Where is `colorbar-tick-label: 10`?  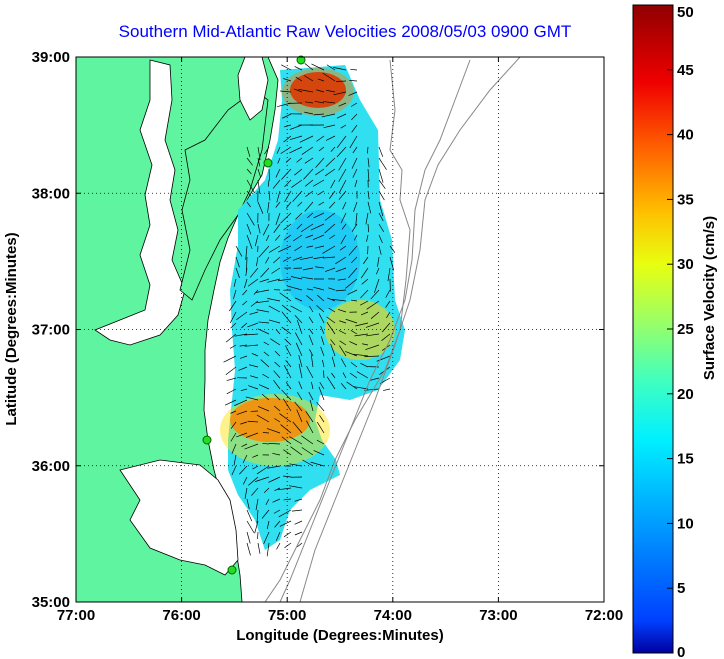 colorbar-tick-label: 10 is located at coordinates (685, 523).